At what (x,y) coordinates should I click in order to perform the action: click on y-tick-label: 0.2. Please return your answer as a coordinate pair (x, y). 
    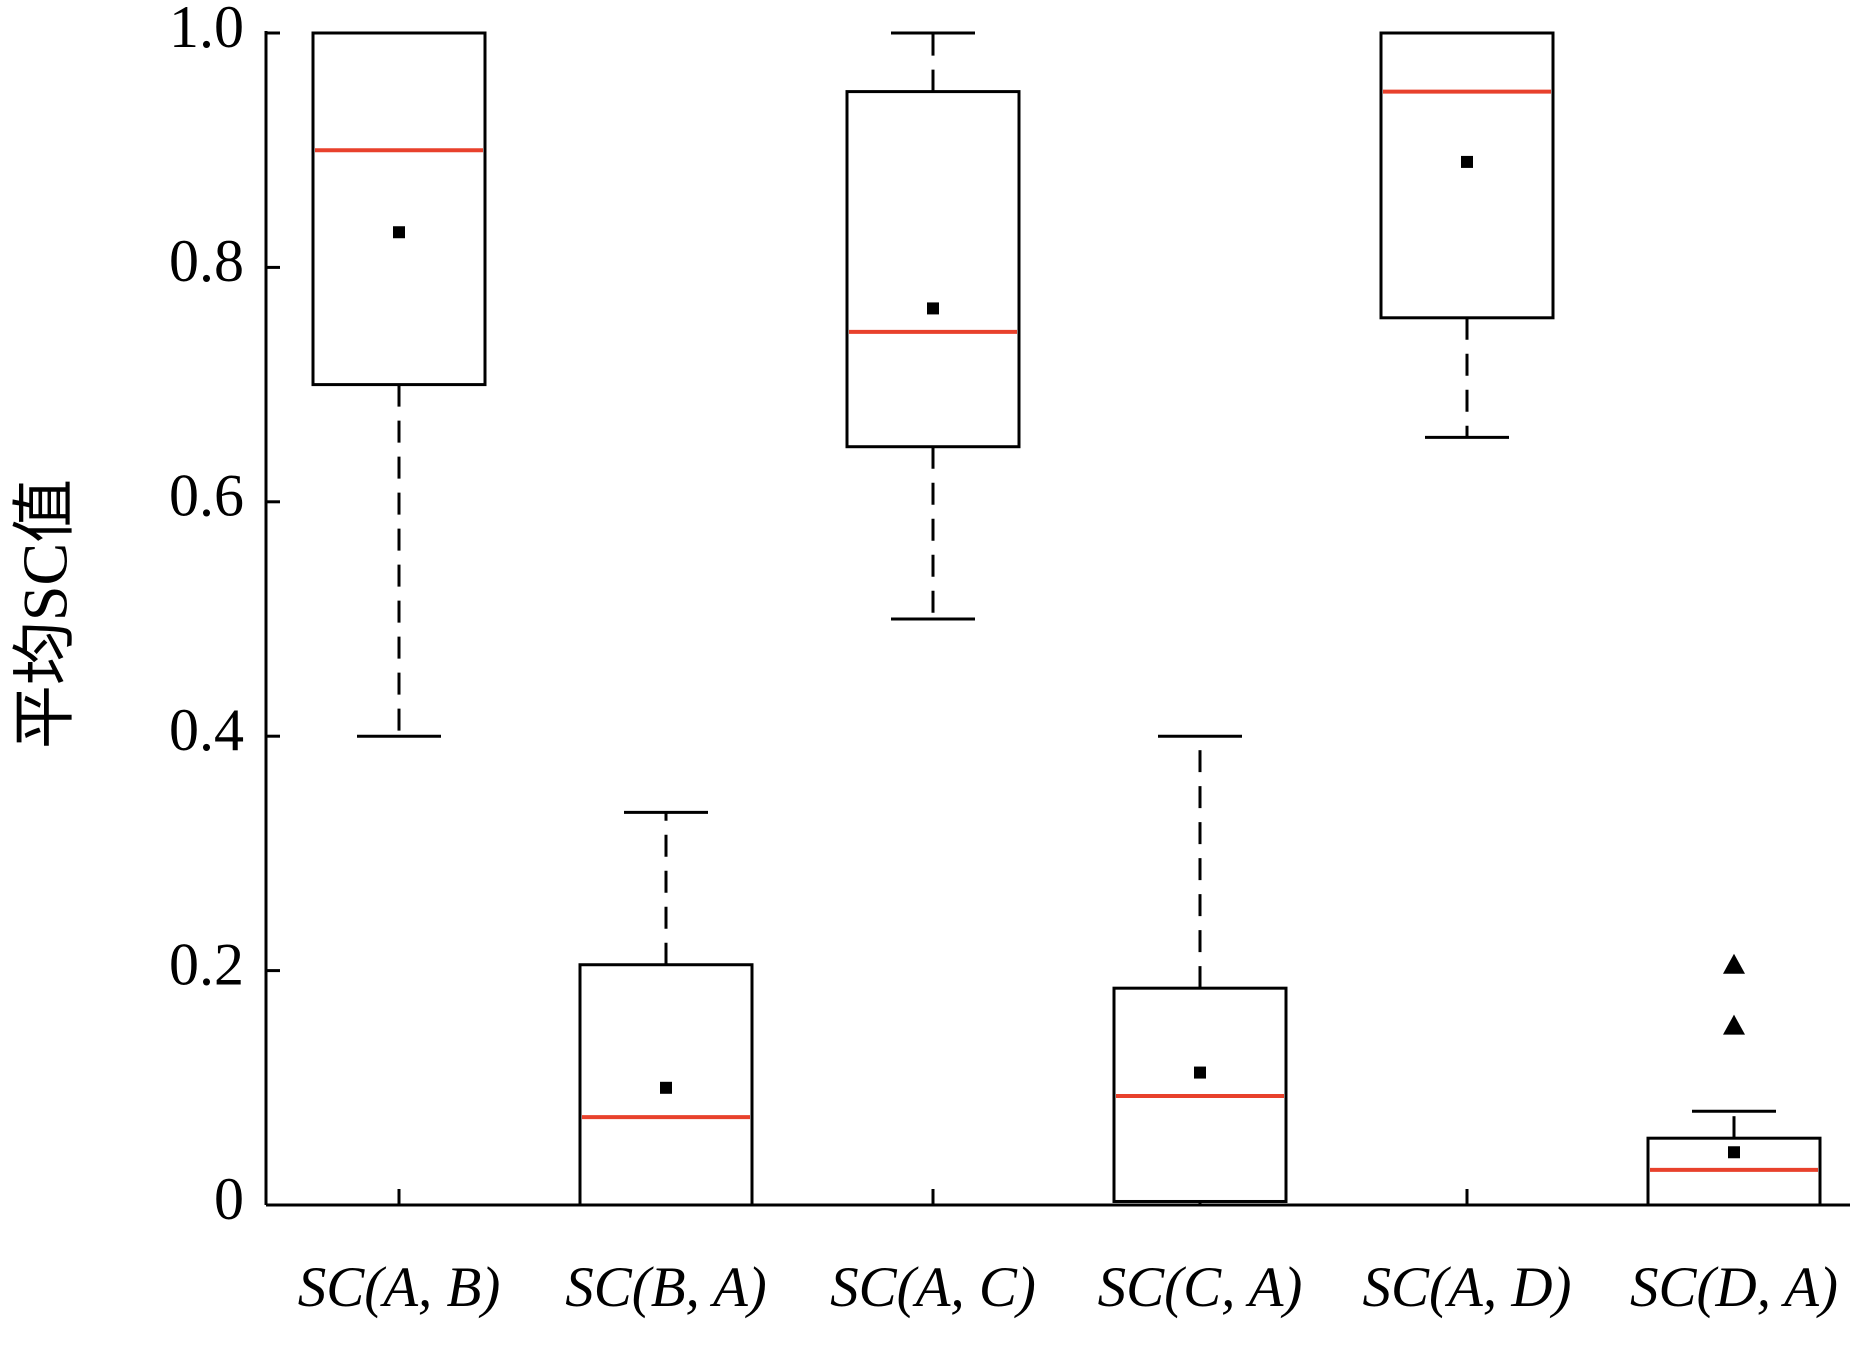
    Looking at the image, I should click on (206, 964).